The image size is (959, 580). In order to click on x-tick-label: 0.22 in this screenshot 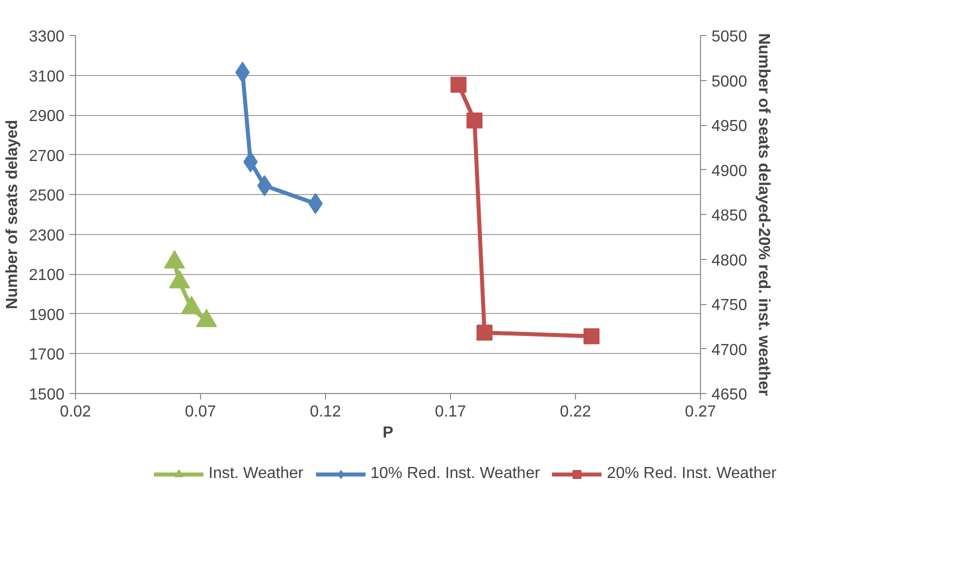, I will do `click(576, 412)`.